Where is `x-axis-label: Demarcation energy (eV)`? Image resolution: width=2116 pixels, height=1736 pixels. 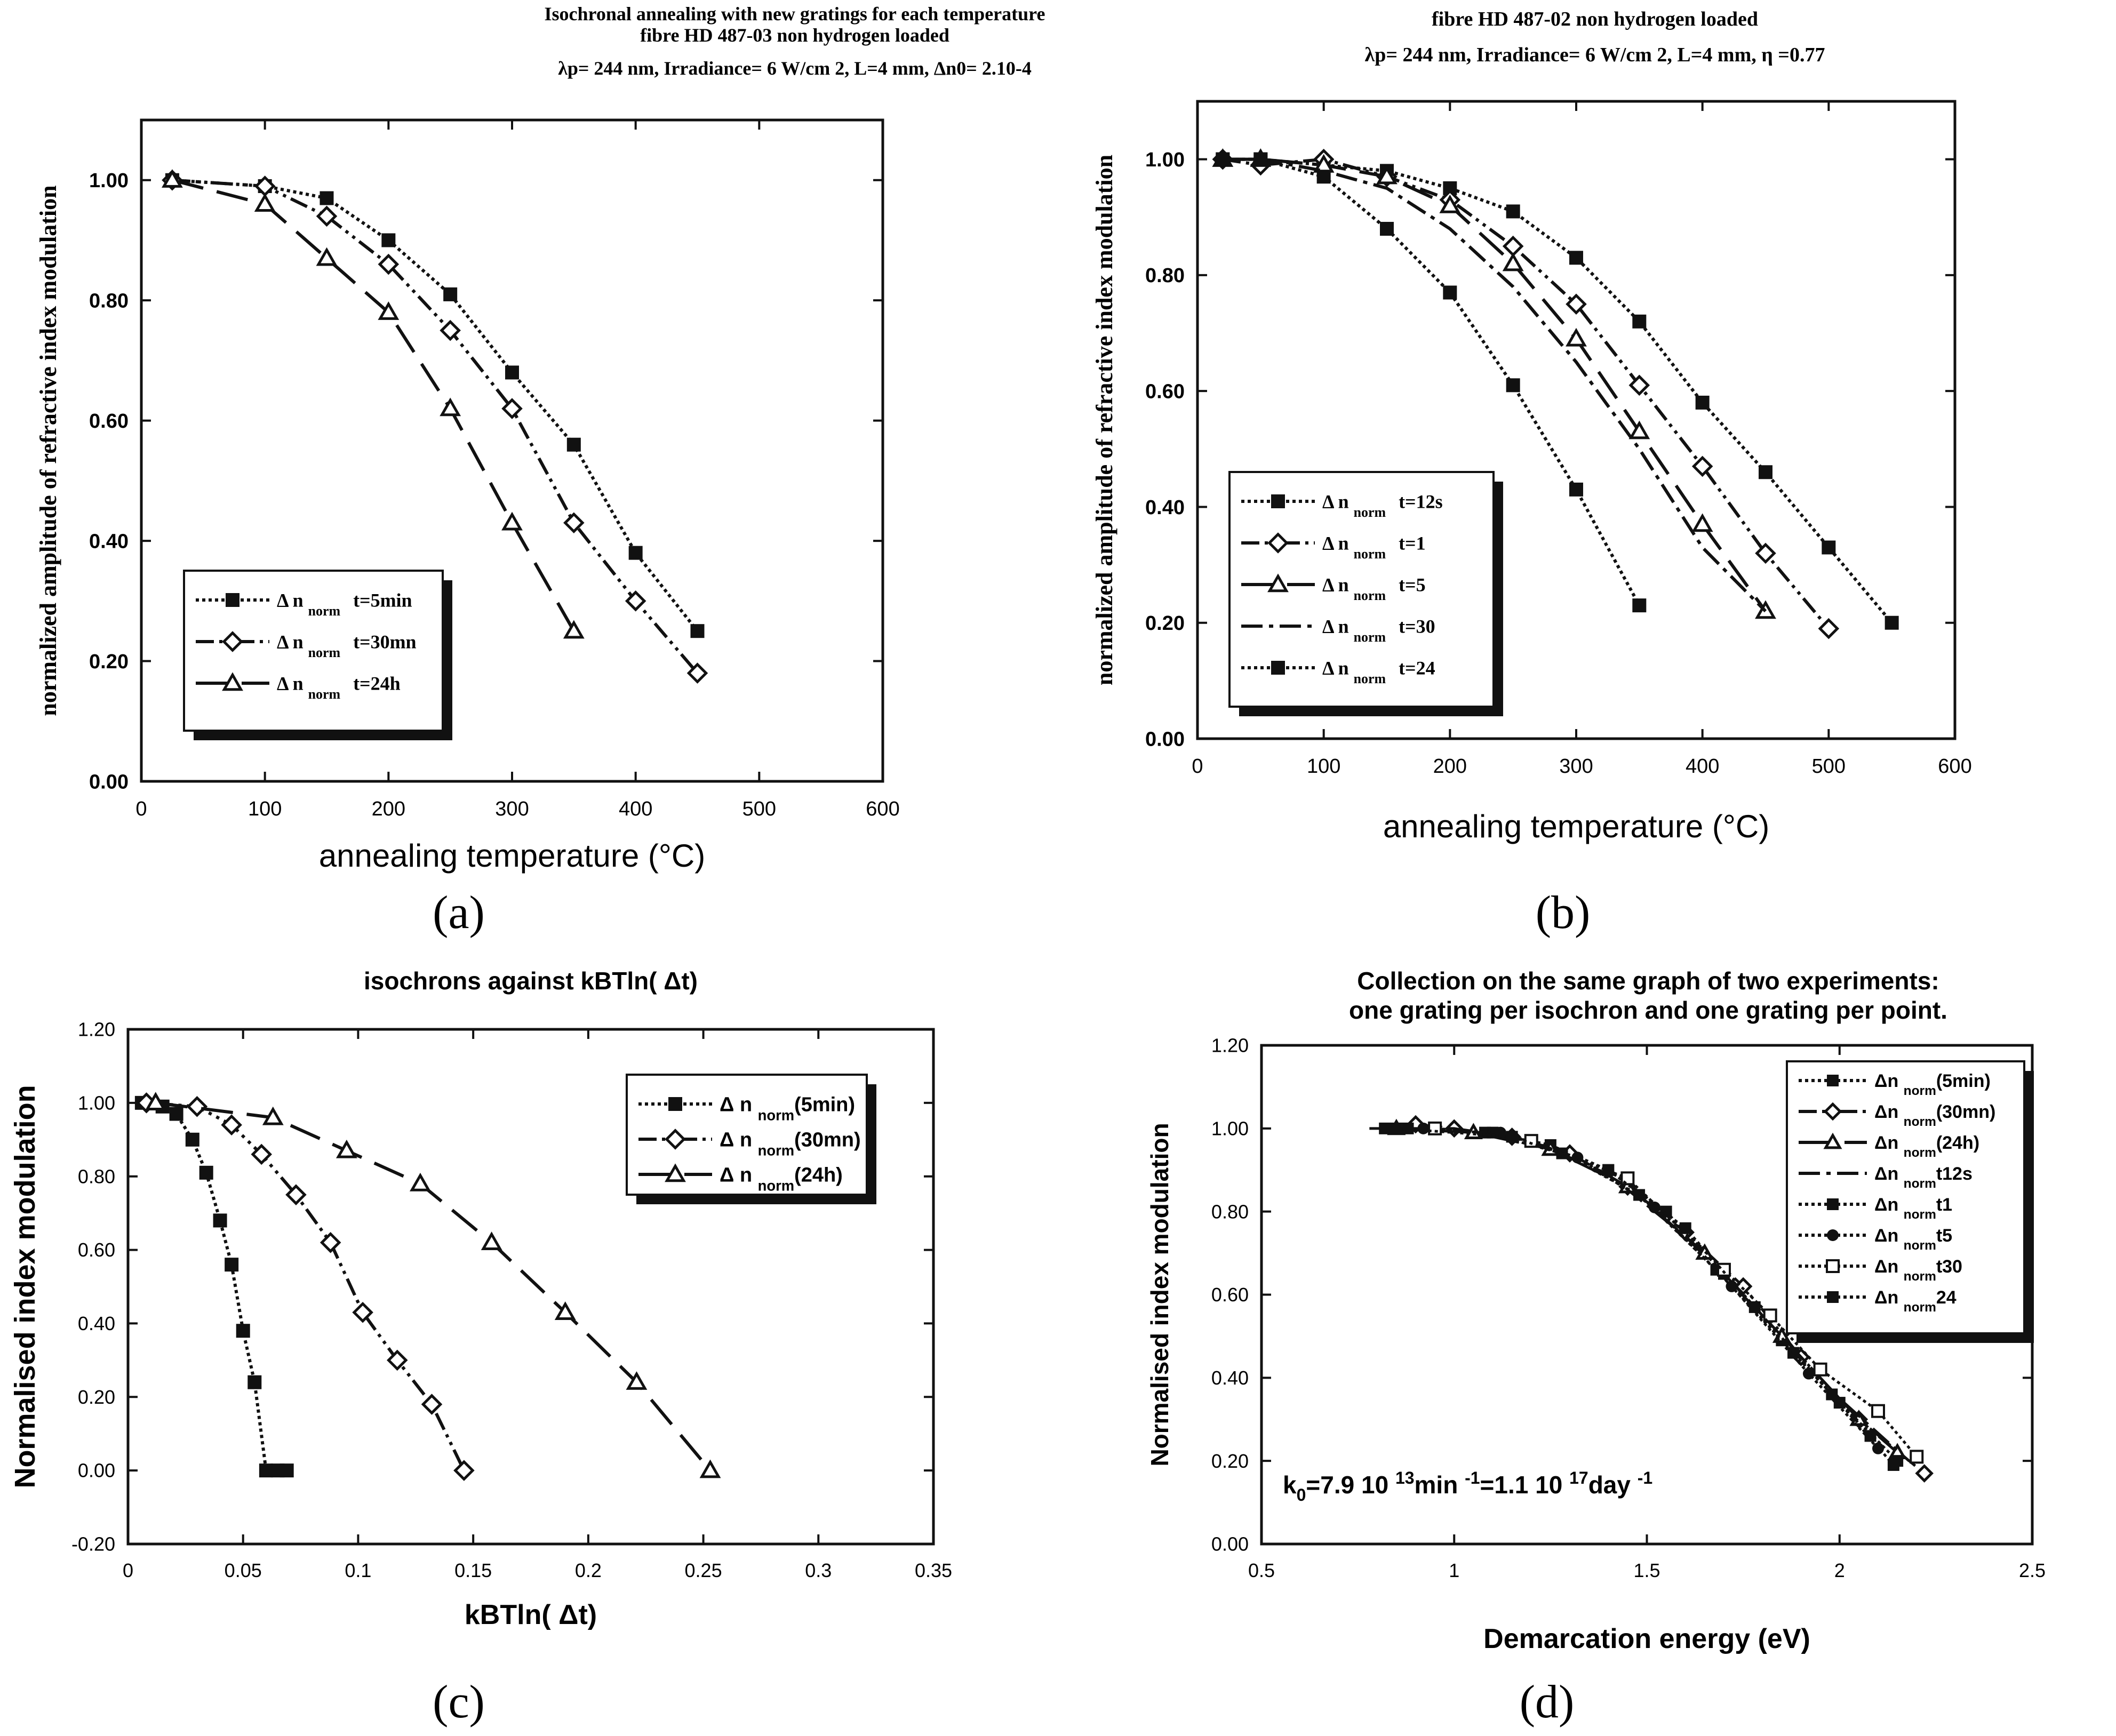 x-axis-label: Demarcation energy (eV) is located at coordinates (1647, 1638).